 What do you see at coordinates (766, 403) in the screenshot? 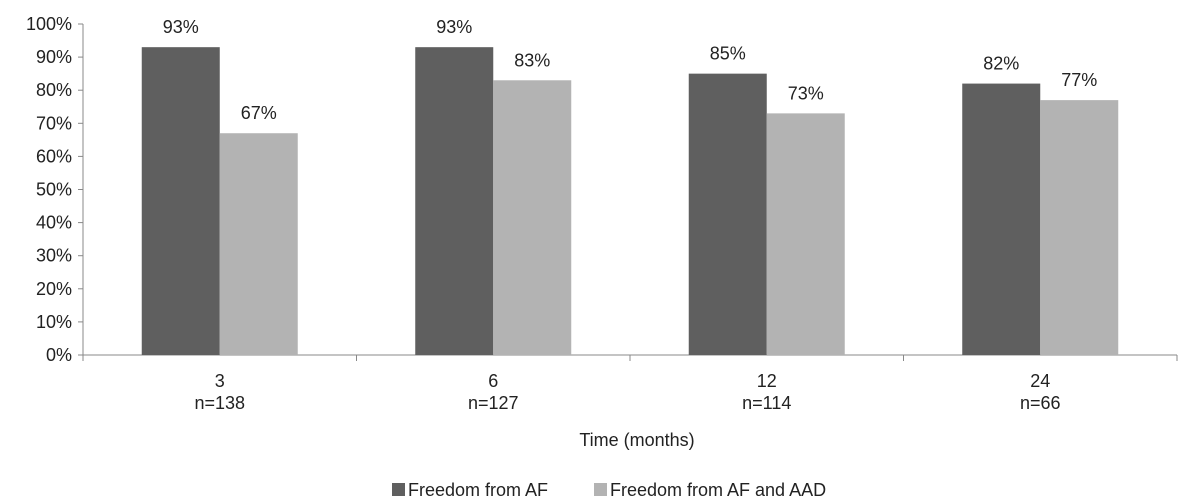
I see `x-category-sublabel: n=114` at bounding box center [766, 403].